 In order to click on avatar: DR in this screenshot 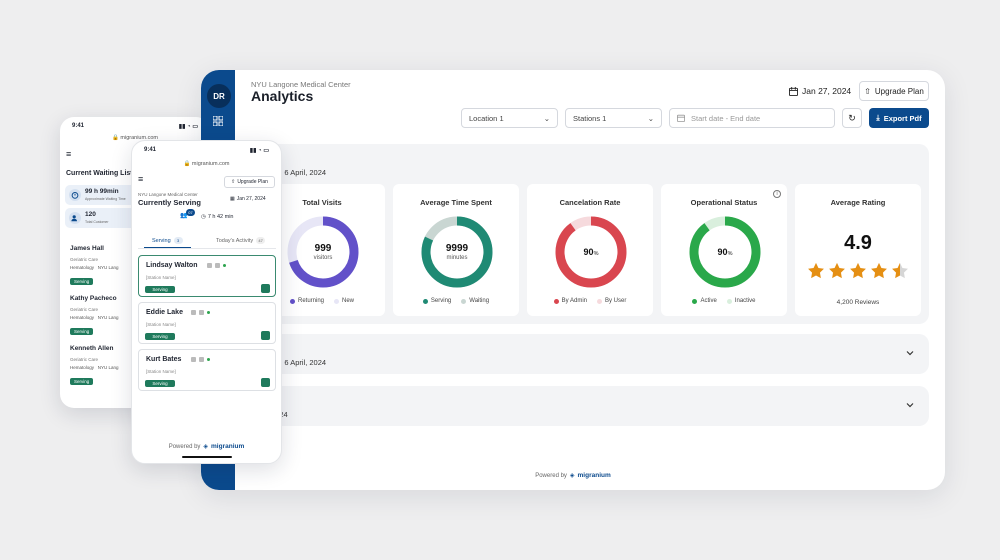, I will do `click(219, 96)`.